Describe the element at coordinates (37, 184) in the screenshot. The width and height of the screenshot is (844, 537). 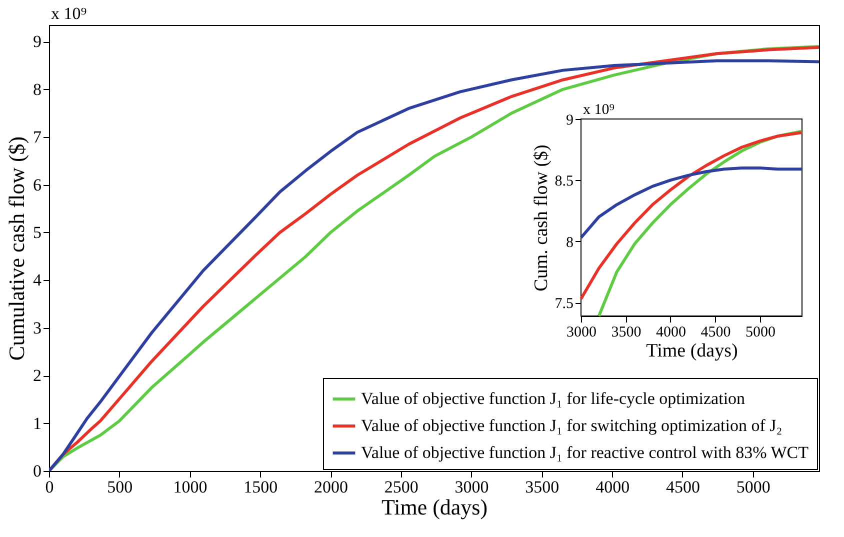
I see `y-tick-label: 6` at that location.